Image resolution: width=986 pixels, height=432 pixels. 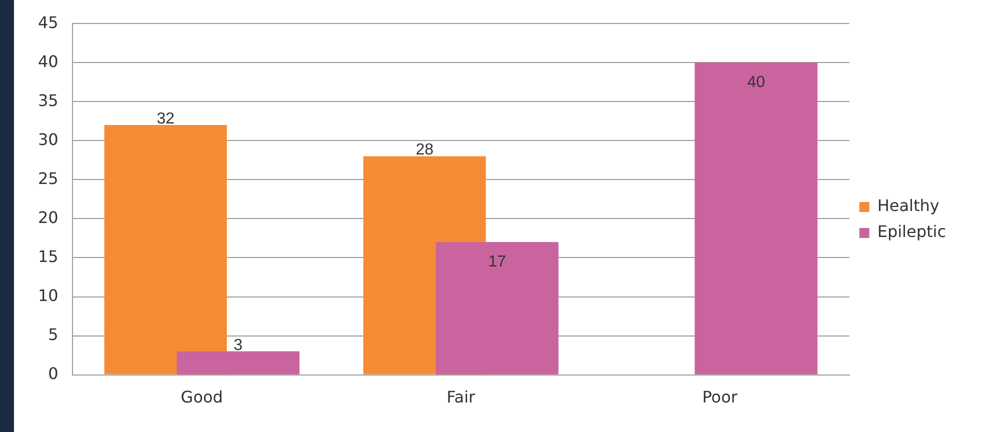 I want to click on data-label: 40, so click(x=756, y=83).